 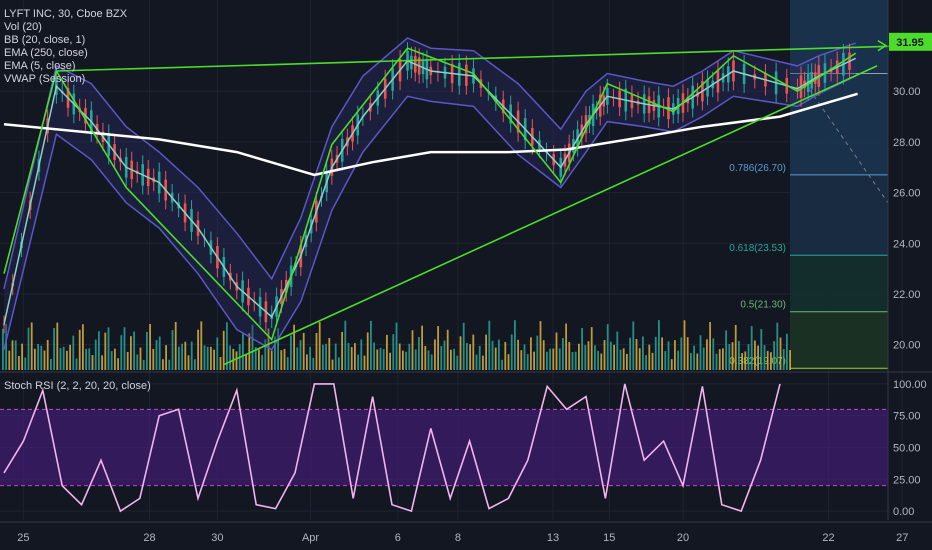 I want to click on indicator-vol: Vol (20), so click(x=23, y=27).